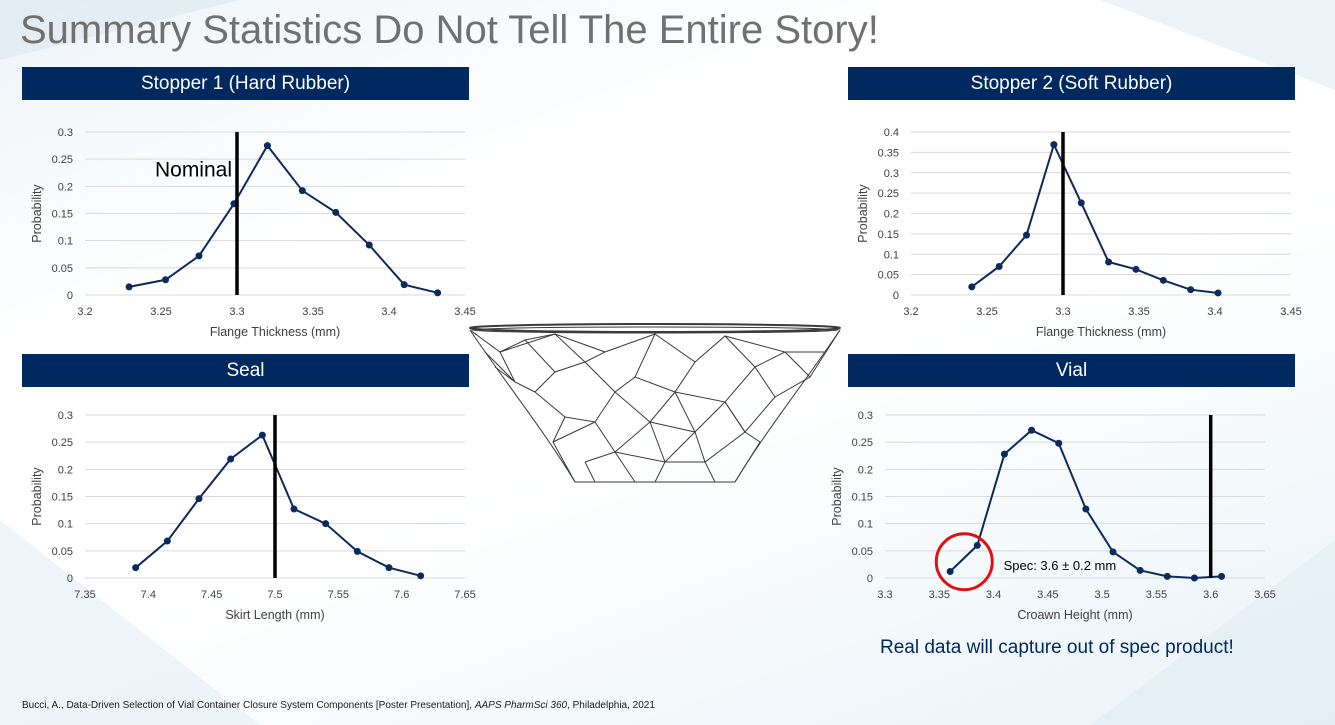 Image resolution: width=1335 pixels, height=725 pixels. Describe the element at coordinates (84, 312) in the screenshot. I see `x-tick-label: 3.2` at that location.